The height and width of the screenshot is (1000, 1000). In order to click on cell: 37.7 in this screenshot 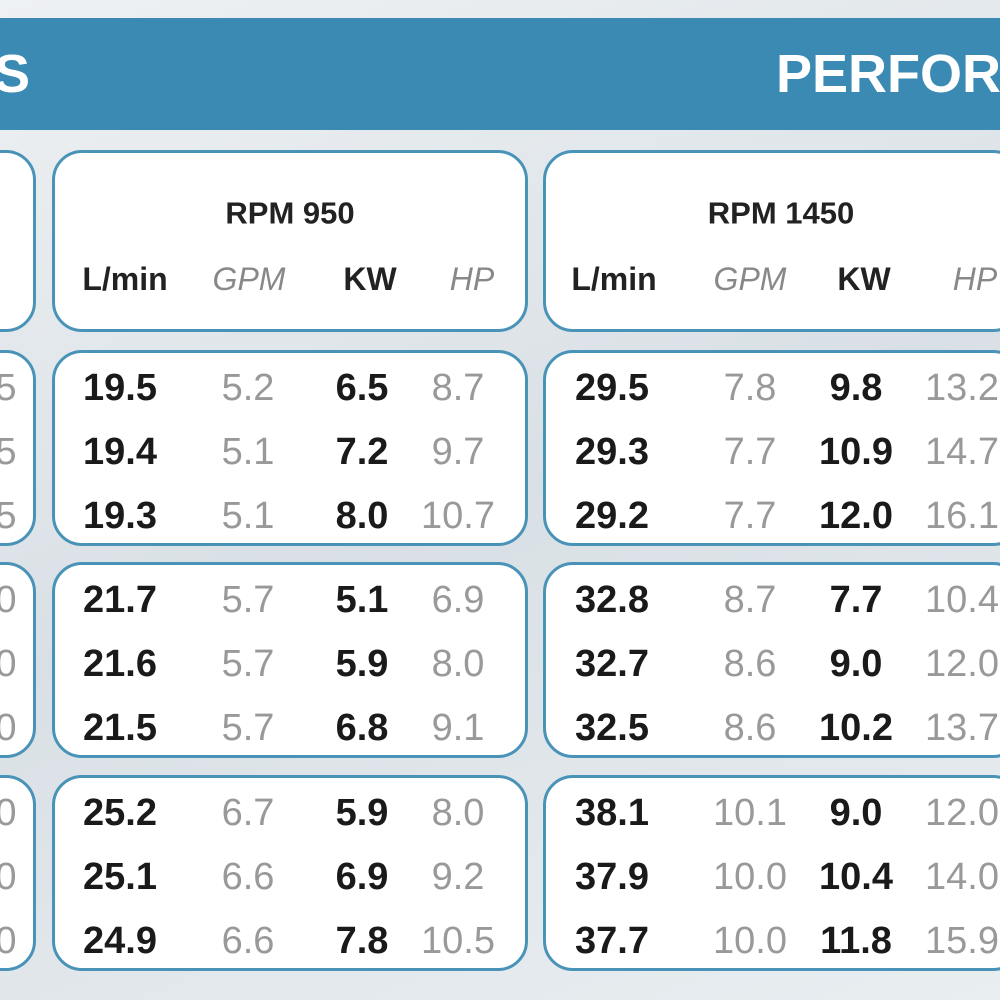, I will do `click(612, 941)`.